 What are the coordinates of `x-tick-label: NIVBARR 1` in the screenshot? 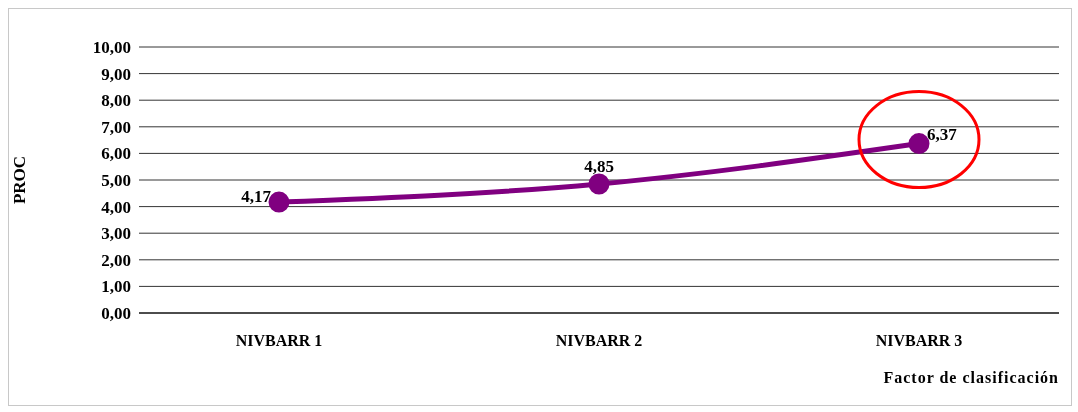 It's located at (279, 341).